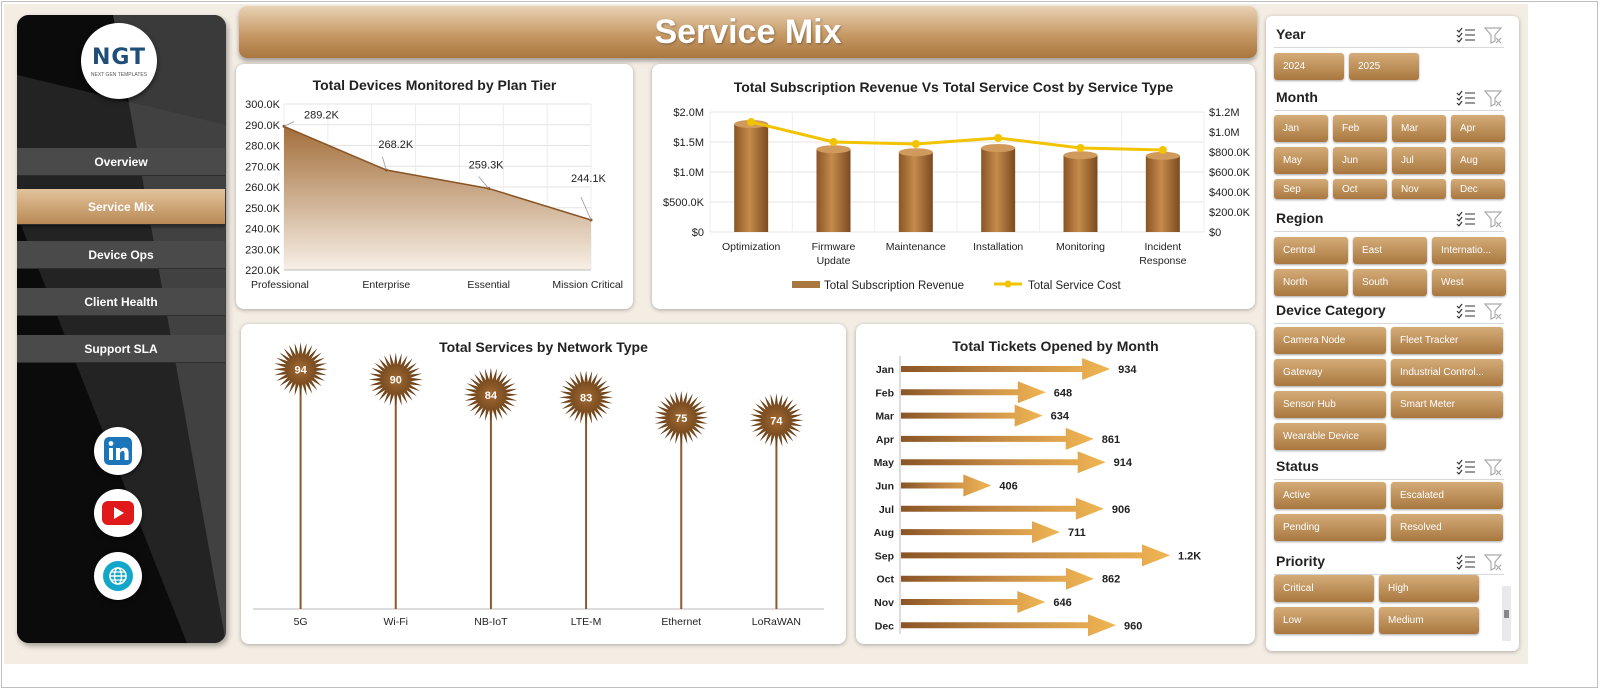  Describe the element at coordinates (1330, 527) in the screenshot. I see `slicer-item: Pending` at that location.